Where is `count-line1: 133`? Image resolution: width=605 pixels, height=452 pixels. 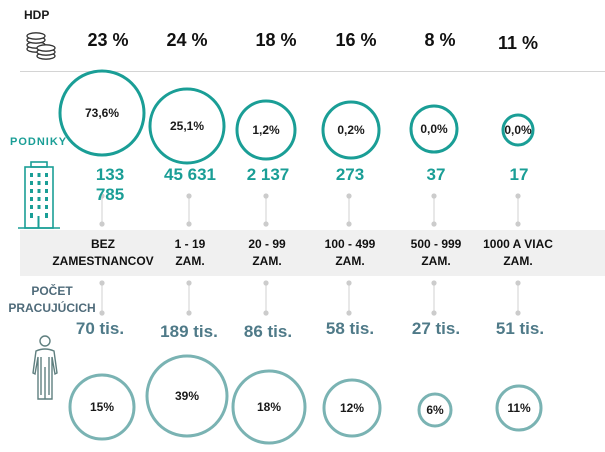
count-line1: 133 is located at coordinates (110, 174).